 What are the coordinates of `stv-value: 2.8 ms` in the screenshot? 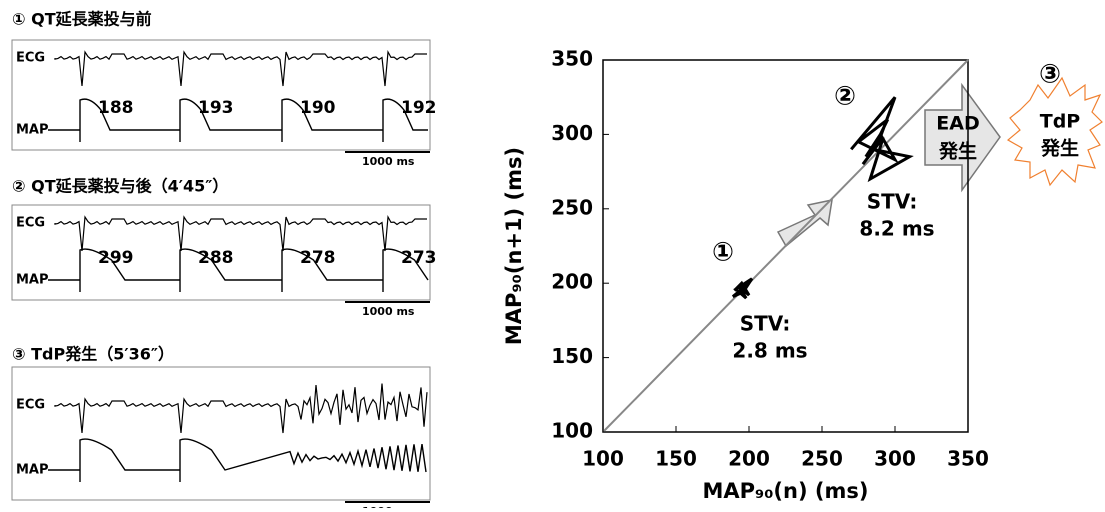 It's located at (769, 351).